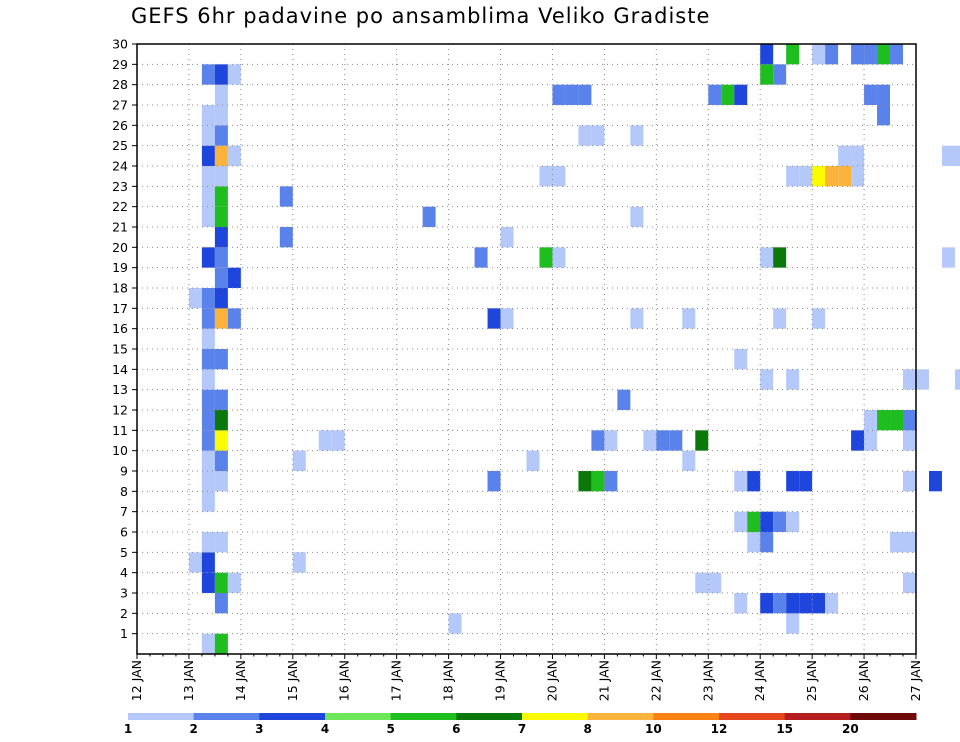 This screenshot has height=742, width=960. I want to click on y-tick-label: 14, so click(120, 369).